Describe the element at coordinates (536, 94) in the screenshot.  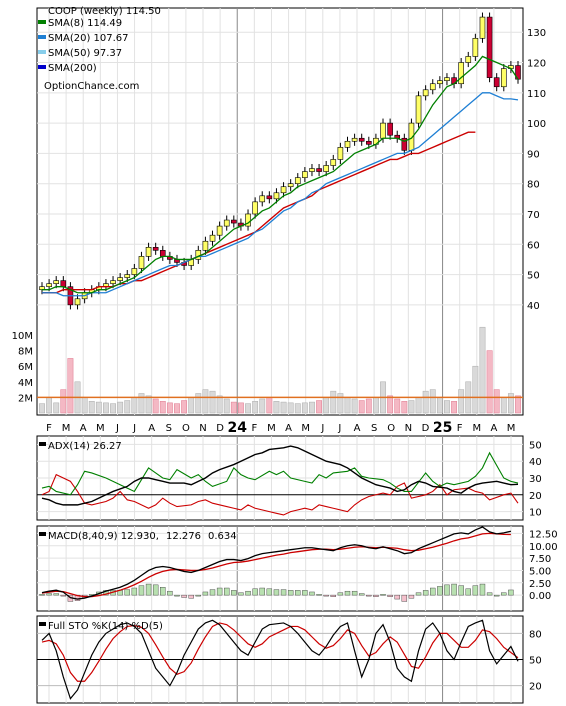
I see `price-tick-label: 110` at that location.